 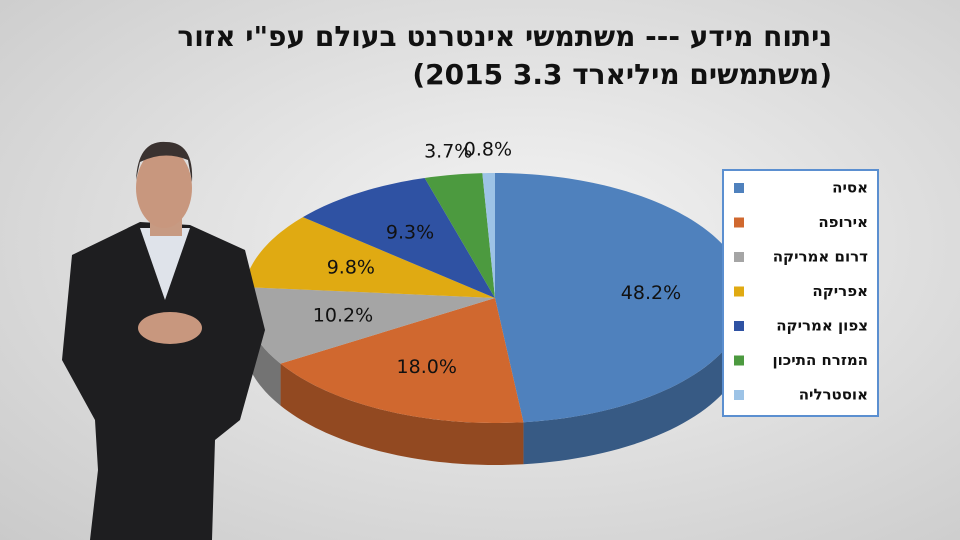 I want to click on legend-label: אוסטרליה, so click(x=833, y=395).